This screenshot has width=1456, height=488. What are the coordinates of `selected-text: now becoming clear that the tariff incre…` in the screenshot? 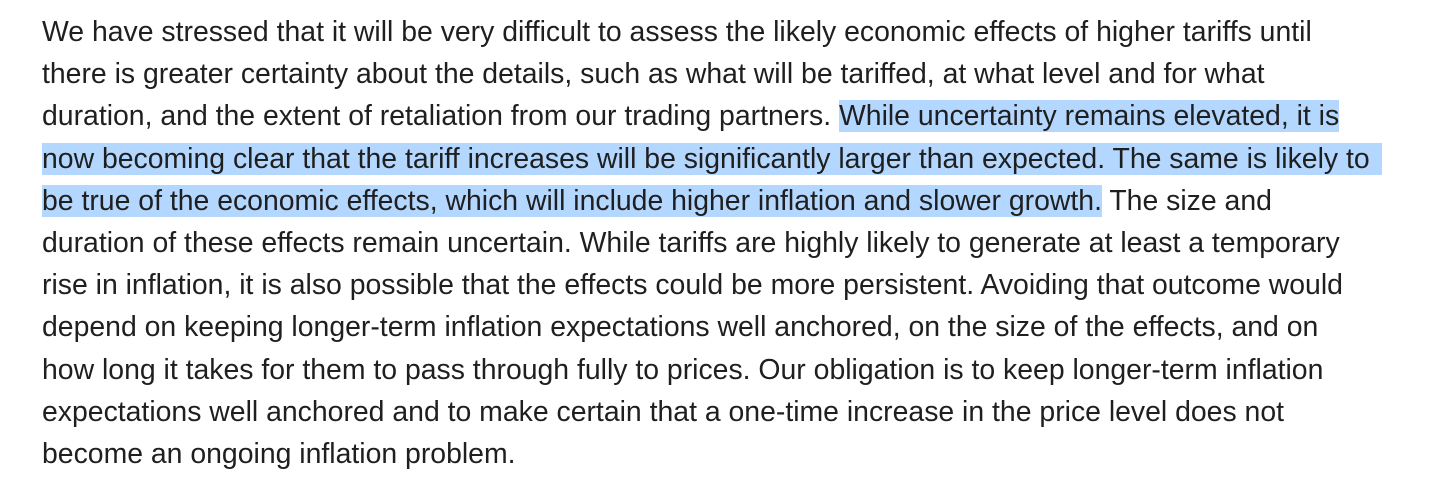 It's located at (712, 158).